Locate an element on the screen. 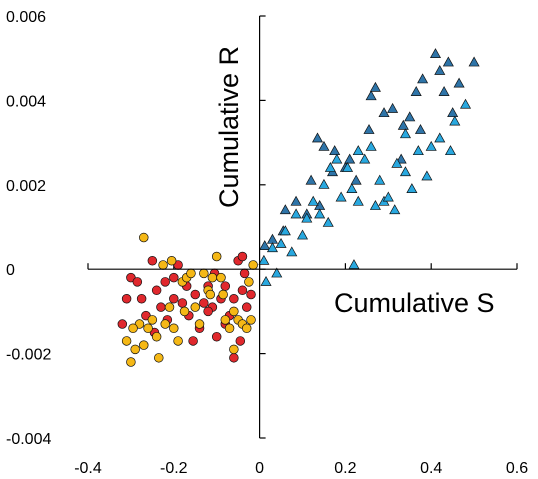 This screenshot has width=538, height=479. y-tick-label: -0.004 is located at coordinates (28, 439).